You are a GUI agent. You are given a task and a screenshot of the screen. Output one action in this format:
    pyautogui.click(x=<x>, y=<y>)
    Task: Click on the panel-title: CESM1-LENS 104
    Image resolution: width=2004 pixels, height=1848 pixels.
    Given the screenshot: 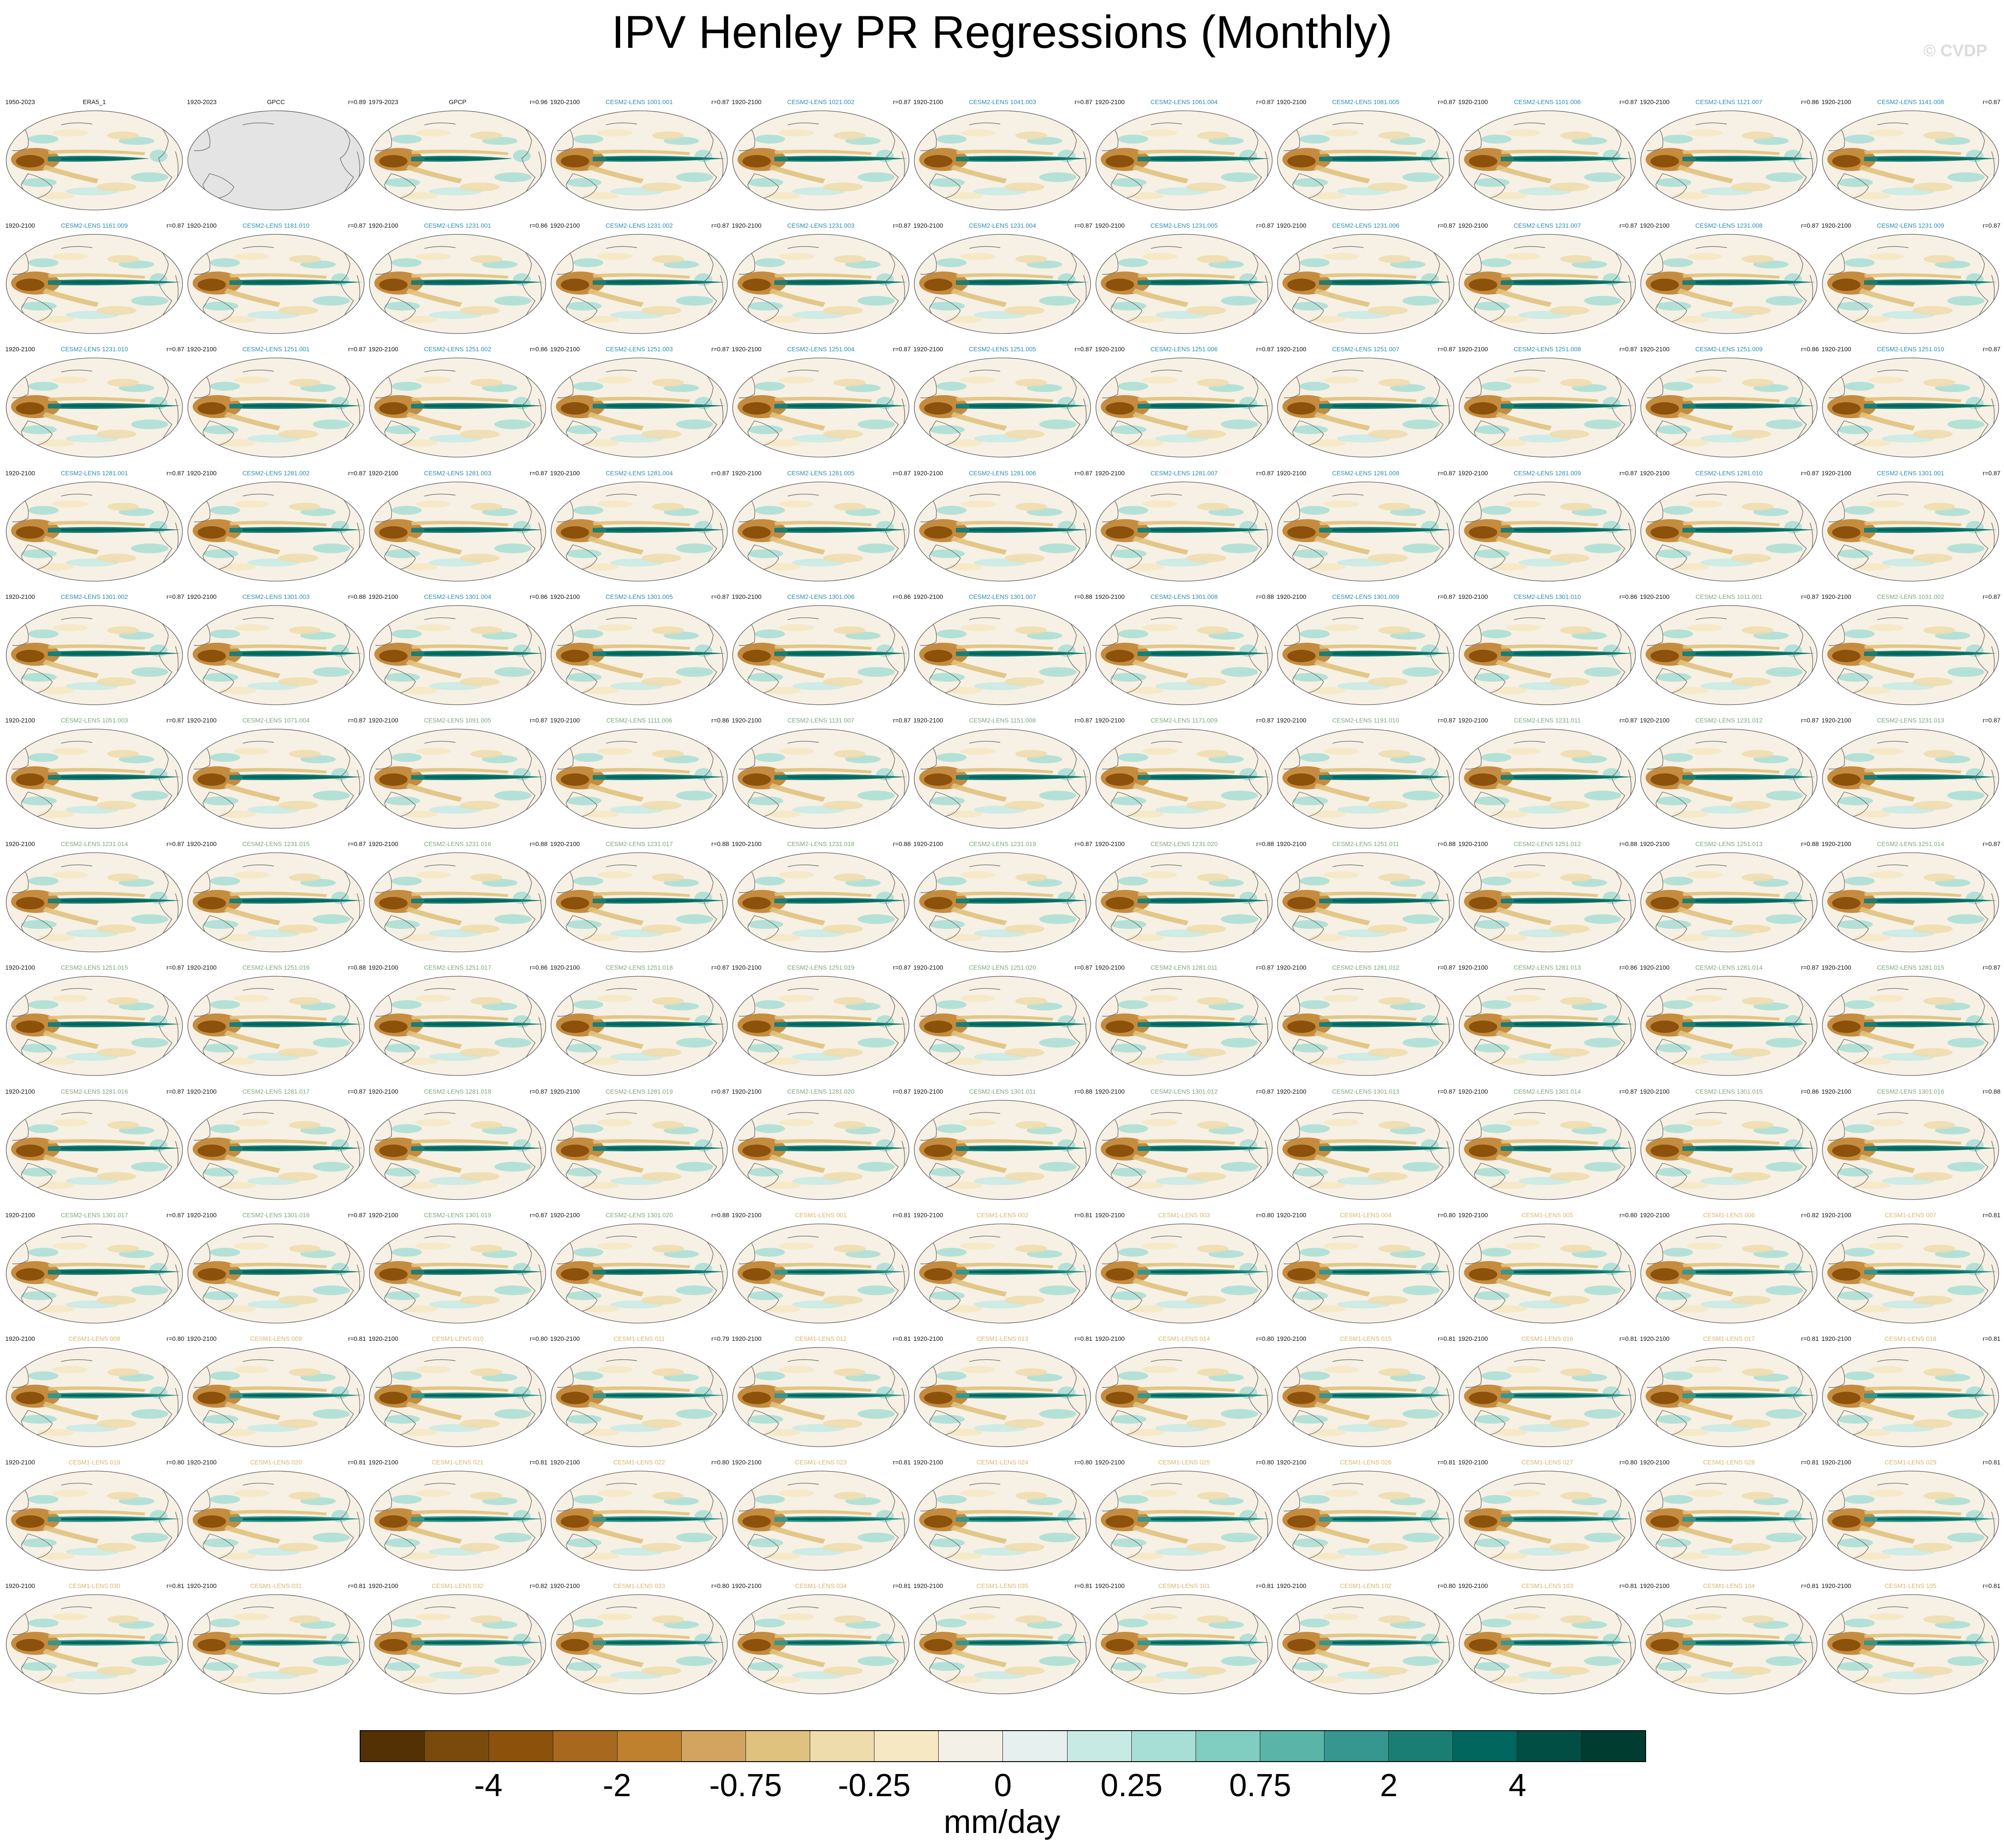 What is the action you would take?
    pyautogui.click(x=1729, y=1586)
    